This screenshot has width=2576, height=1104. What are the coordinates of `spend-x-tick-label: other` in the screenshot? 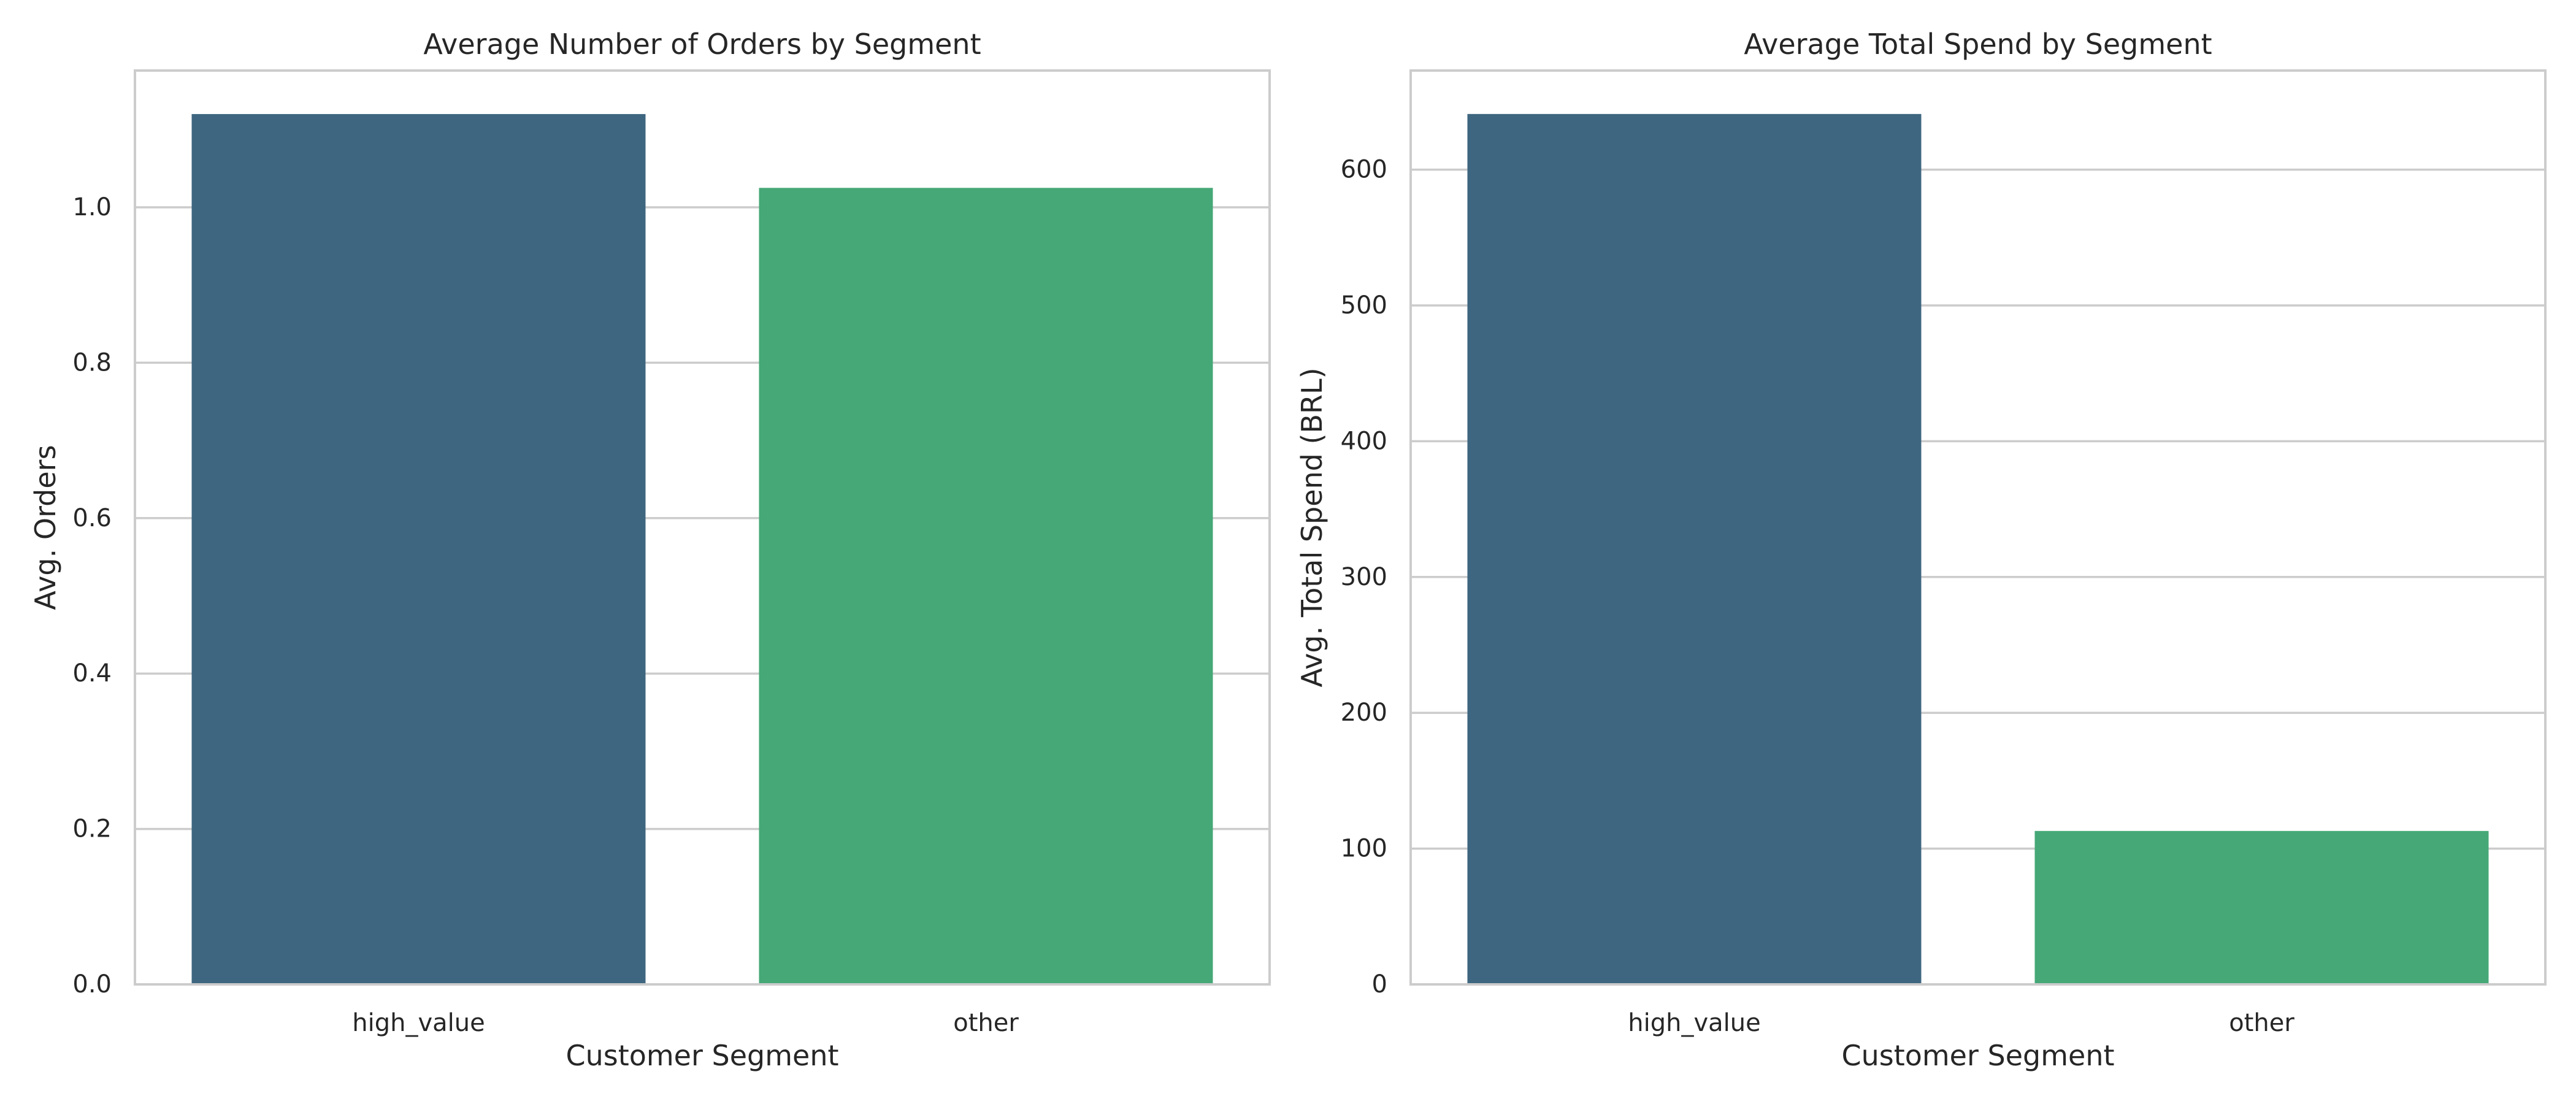 It's located at (2261, 1023).